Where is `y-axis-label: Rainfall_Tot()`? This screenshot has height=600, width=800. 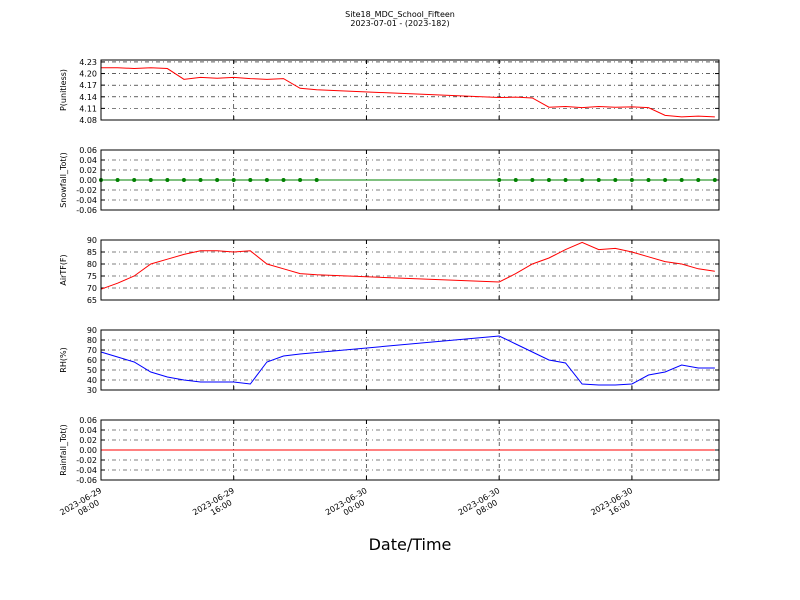 y-axis-label: Rainfall_Tot() is located at coordinates (63, 450).